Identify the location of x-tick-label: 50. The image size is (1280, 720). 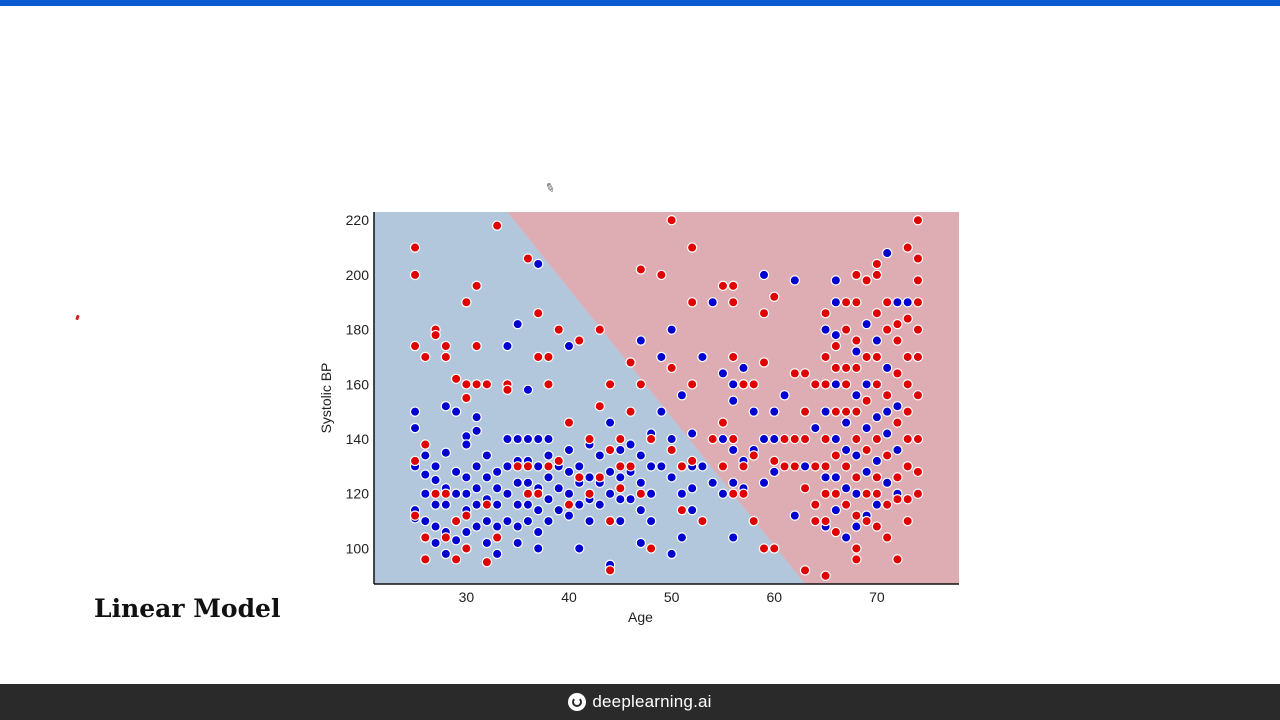
(672, 597).